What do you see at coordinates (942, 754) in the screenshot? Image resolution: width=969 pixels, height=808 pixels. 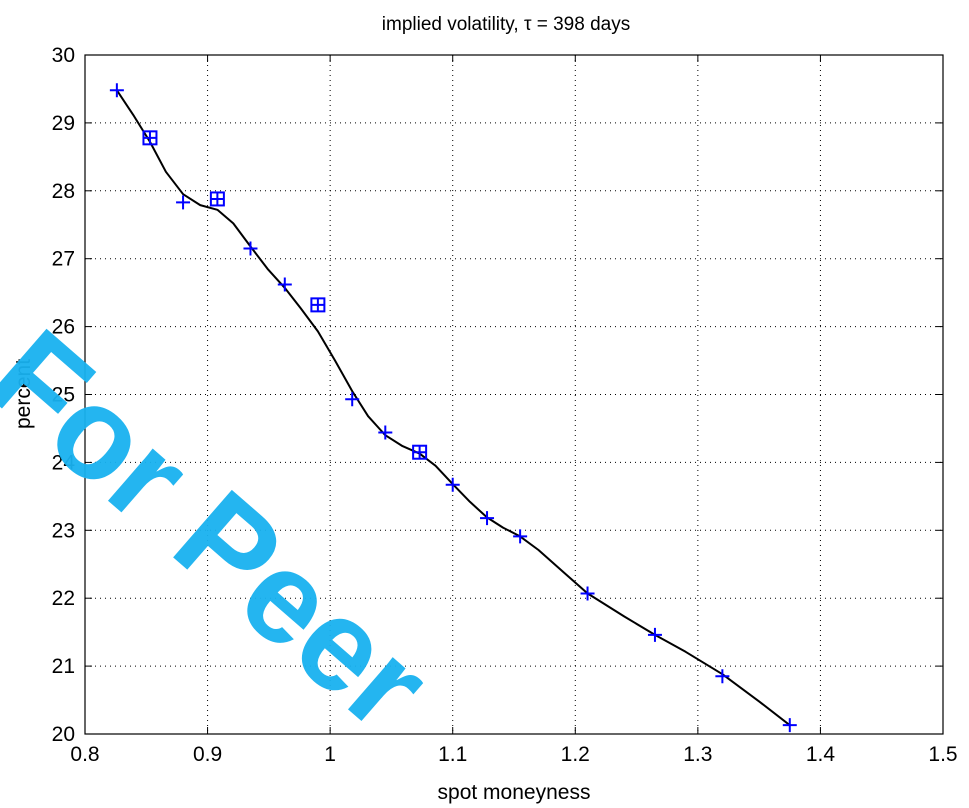 I see `x-tick-label: 1.5` at bounding box center [942, 754].